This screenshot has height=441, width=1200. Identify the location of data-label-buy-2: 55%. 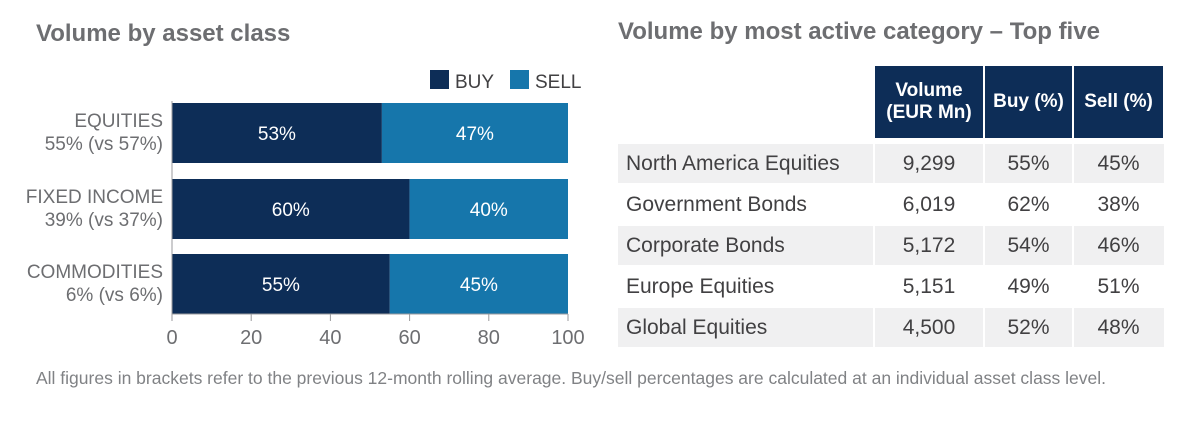
(281, 285).